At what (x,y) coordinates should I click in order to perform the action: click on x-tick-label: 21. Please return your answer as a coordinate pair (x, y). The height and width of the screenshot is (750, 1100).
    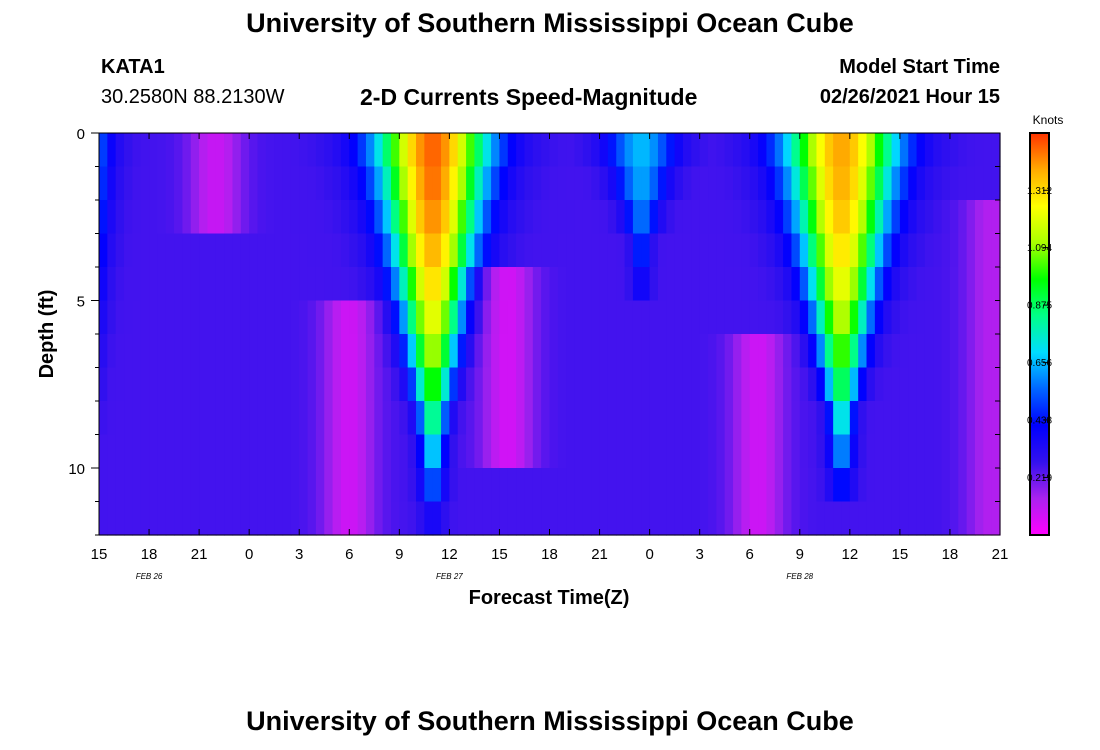
    Looking at the image, I should click on (599, 554).